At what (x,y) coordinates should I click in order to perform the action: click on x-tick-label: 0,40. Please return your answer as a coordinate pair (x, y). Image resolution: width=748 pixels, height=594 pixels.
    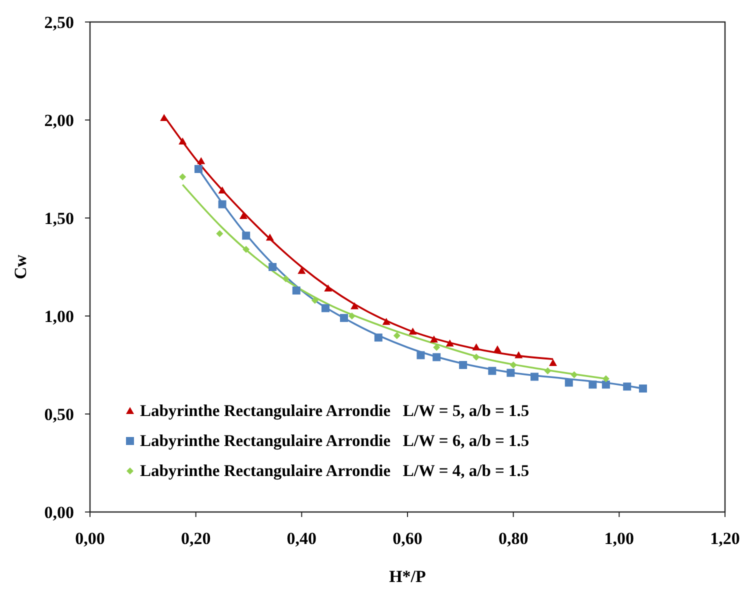
    Looking at the image, I should click on (301, 538).